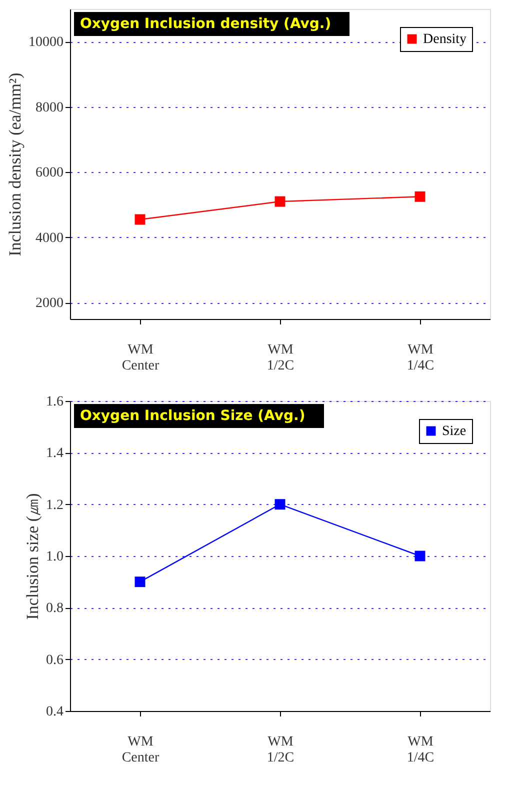 The width and height of the screenshot is (511, 785). I want to click on text: Oxygen Inclusion density (Avg.), so click(206, 24).